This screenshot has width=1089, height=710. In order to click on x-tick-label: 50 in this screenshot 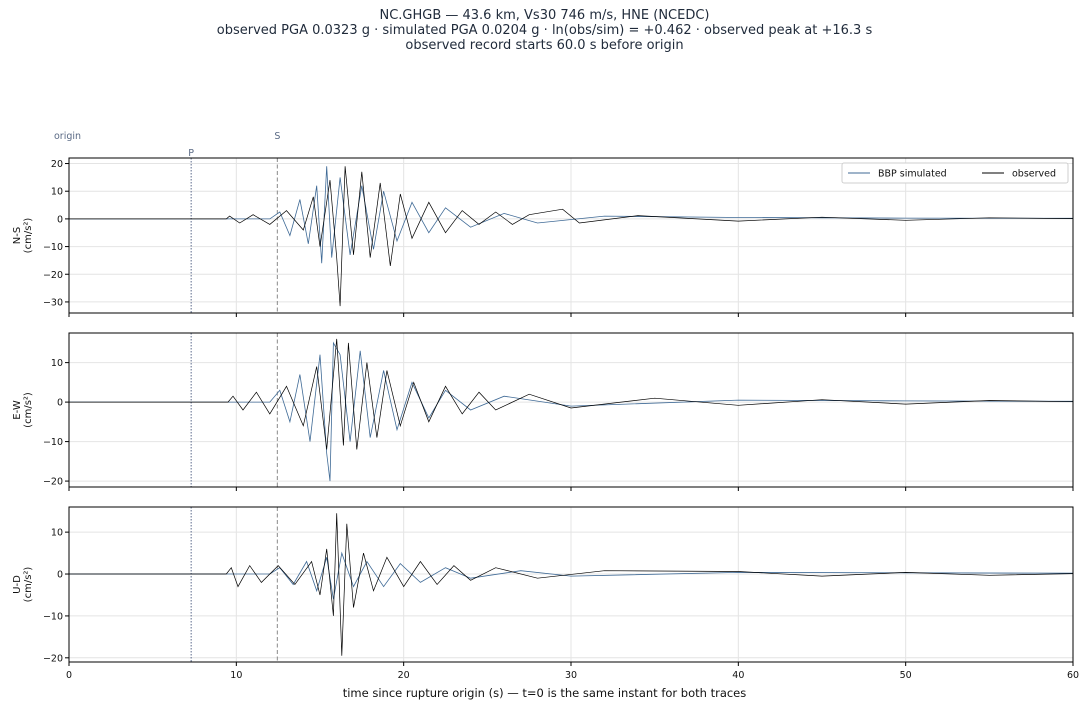, I will do `click(906, 675)`.